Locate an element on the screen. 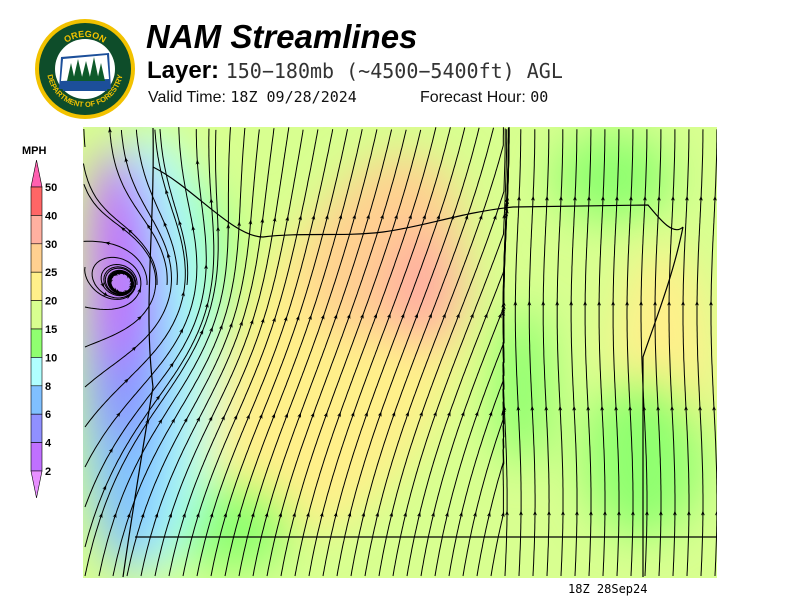  forecast-hour-label: Forecast Hour: is located at coordinates (473, 97).